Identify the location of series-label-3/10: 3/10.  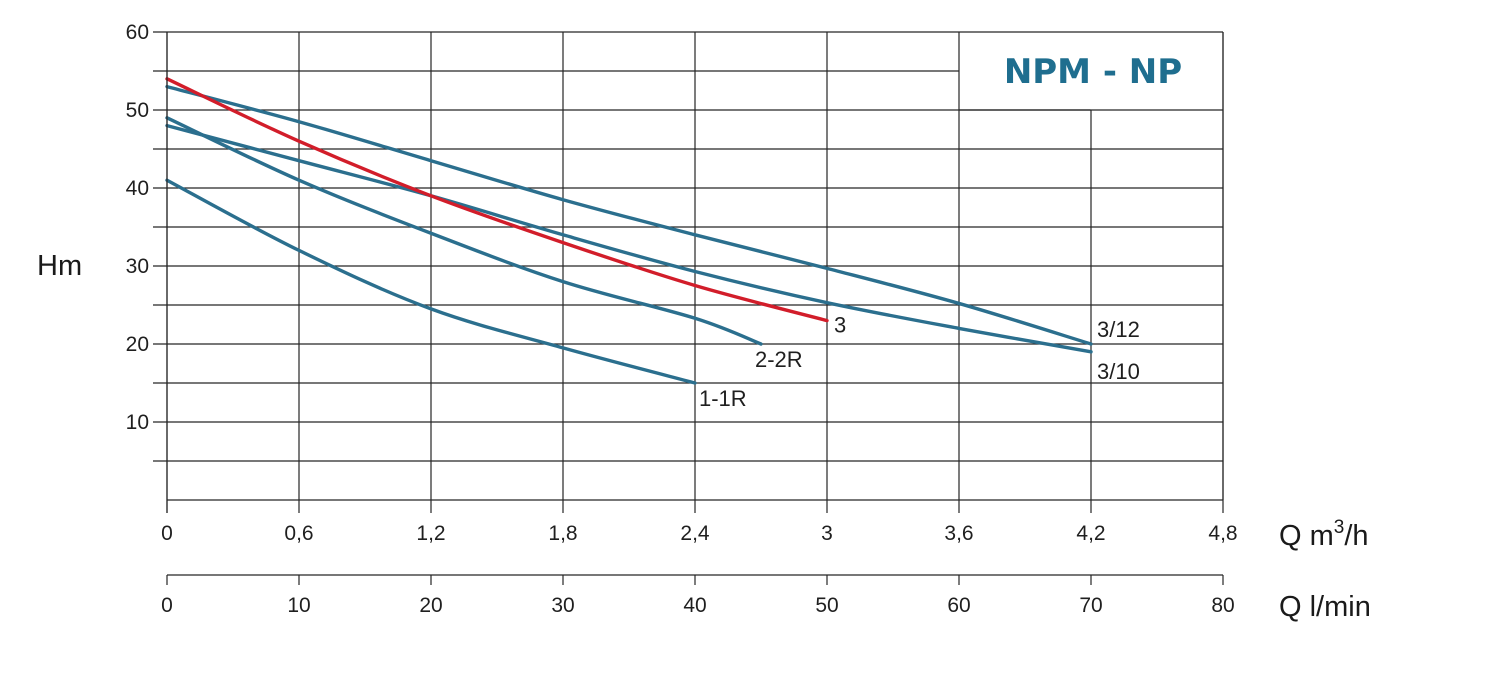
(1118, 371).